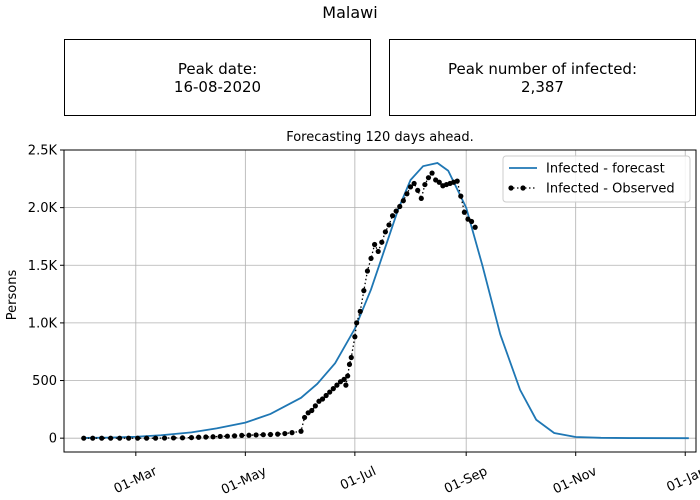 The width and height of the screenshot is (700, 500). What do you see at coordinates (43, 266) in the screenshot?
I see `y-tick-label: 1.5K` at bounding box center [43, 266].